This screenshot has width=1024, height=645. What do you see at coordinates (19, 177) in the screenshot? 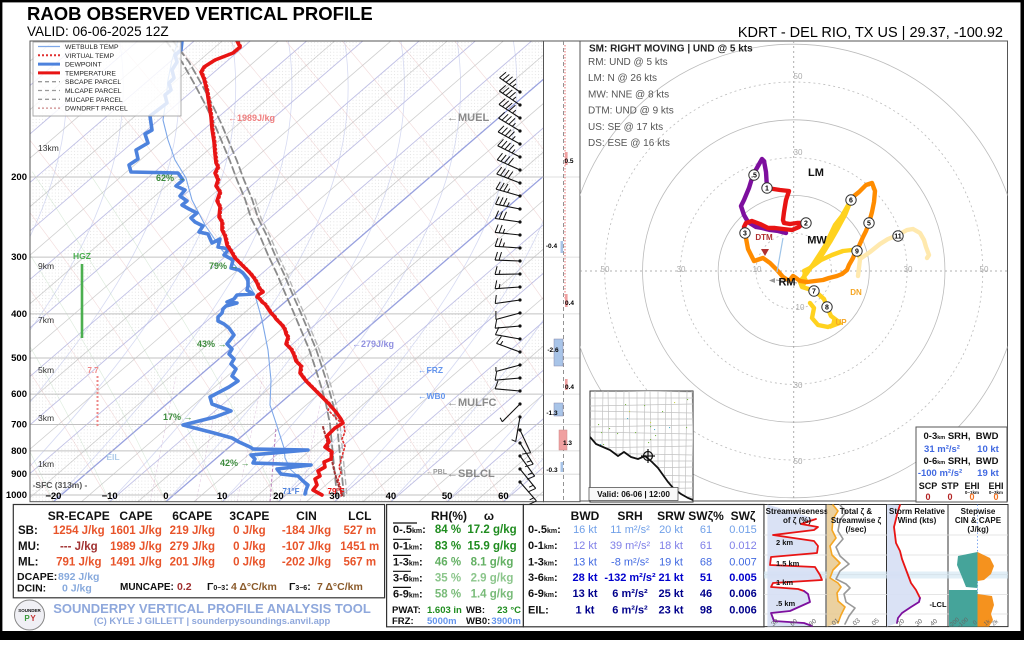
I see `svg-text: 200` at bounding box center [19, 177].